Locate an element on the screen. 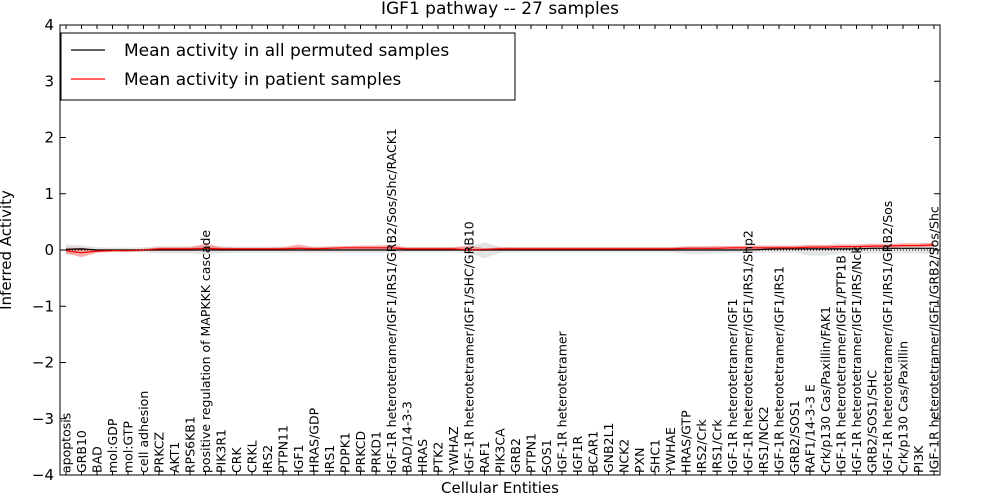 The height and width of the screenshot is (500, 1000). x-tick-label: PXN is located at coordinates (639, 460).